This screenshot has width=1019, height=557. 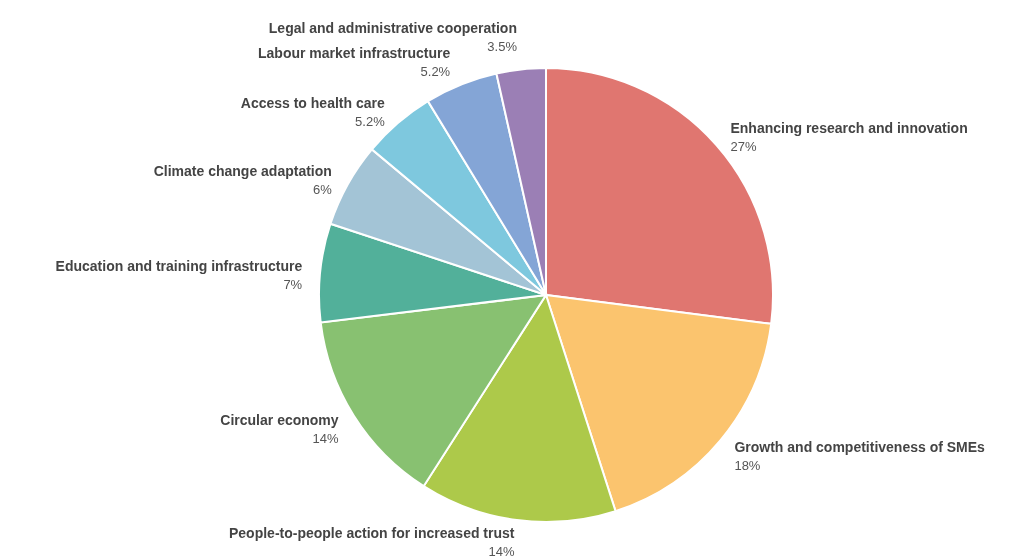 I want to click on data-label: 3.5%, so click(x=502, y=46).